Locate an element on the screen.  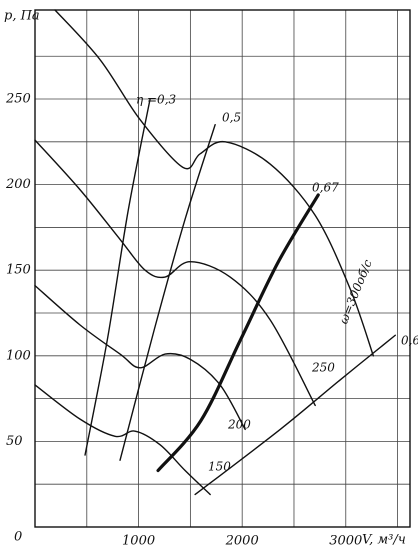
curve-label: η =0,3 is located at coordinates (156, 100).